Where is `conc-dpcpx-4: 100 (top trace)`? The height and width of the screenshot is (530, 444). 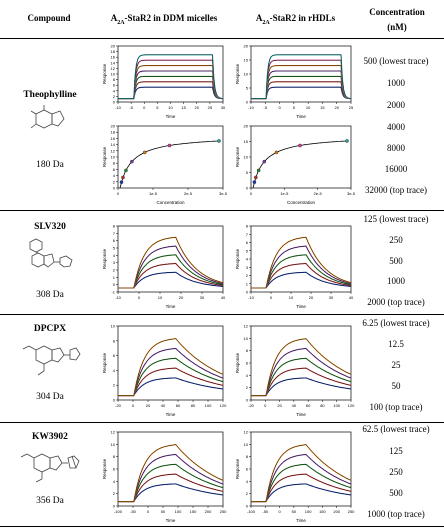
conc-dpcpx-4: 100 (top trace) is located at coordinates (396, 407).